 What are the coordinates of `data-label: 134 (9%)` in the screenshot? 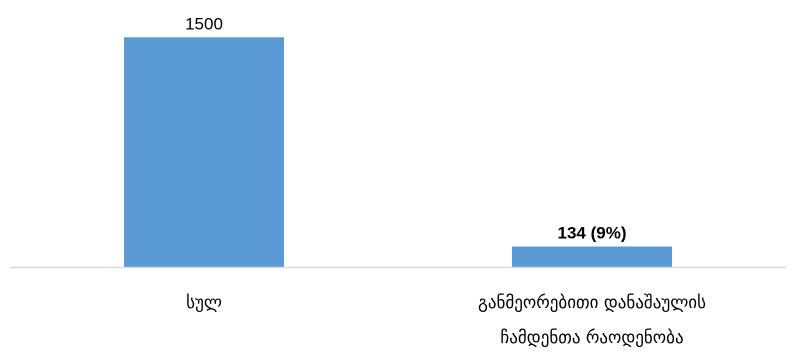 It's located at (592, 232).